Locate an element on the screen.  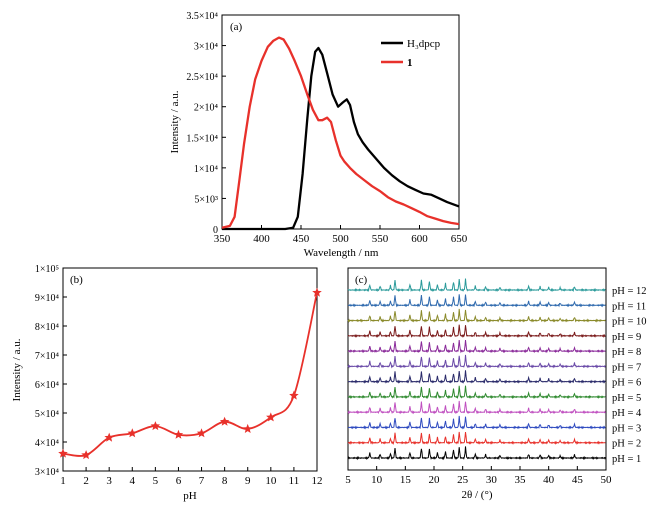
panel-c-x-ticks: 5 10 15 20 25 30 35 40 45 50 is located at coordinates (478, 476).